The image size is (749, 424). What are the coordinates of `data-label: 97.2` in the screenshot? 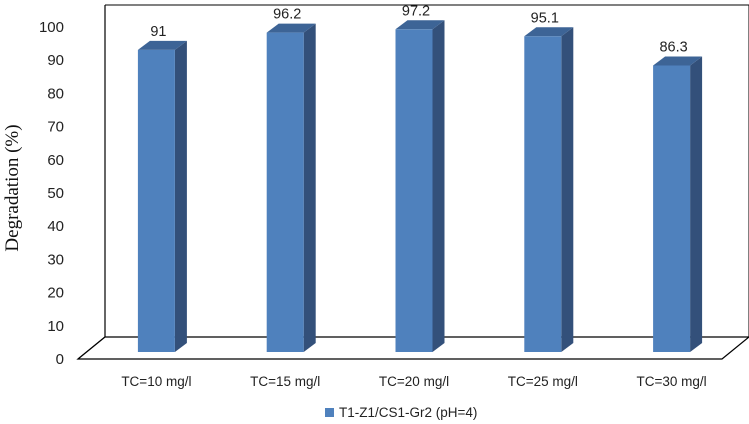 It's located at (416, 11).